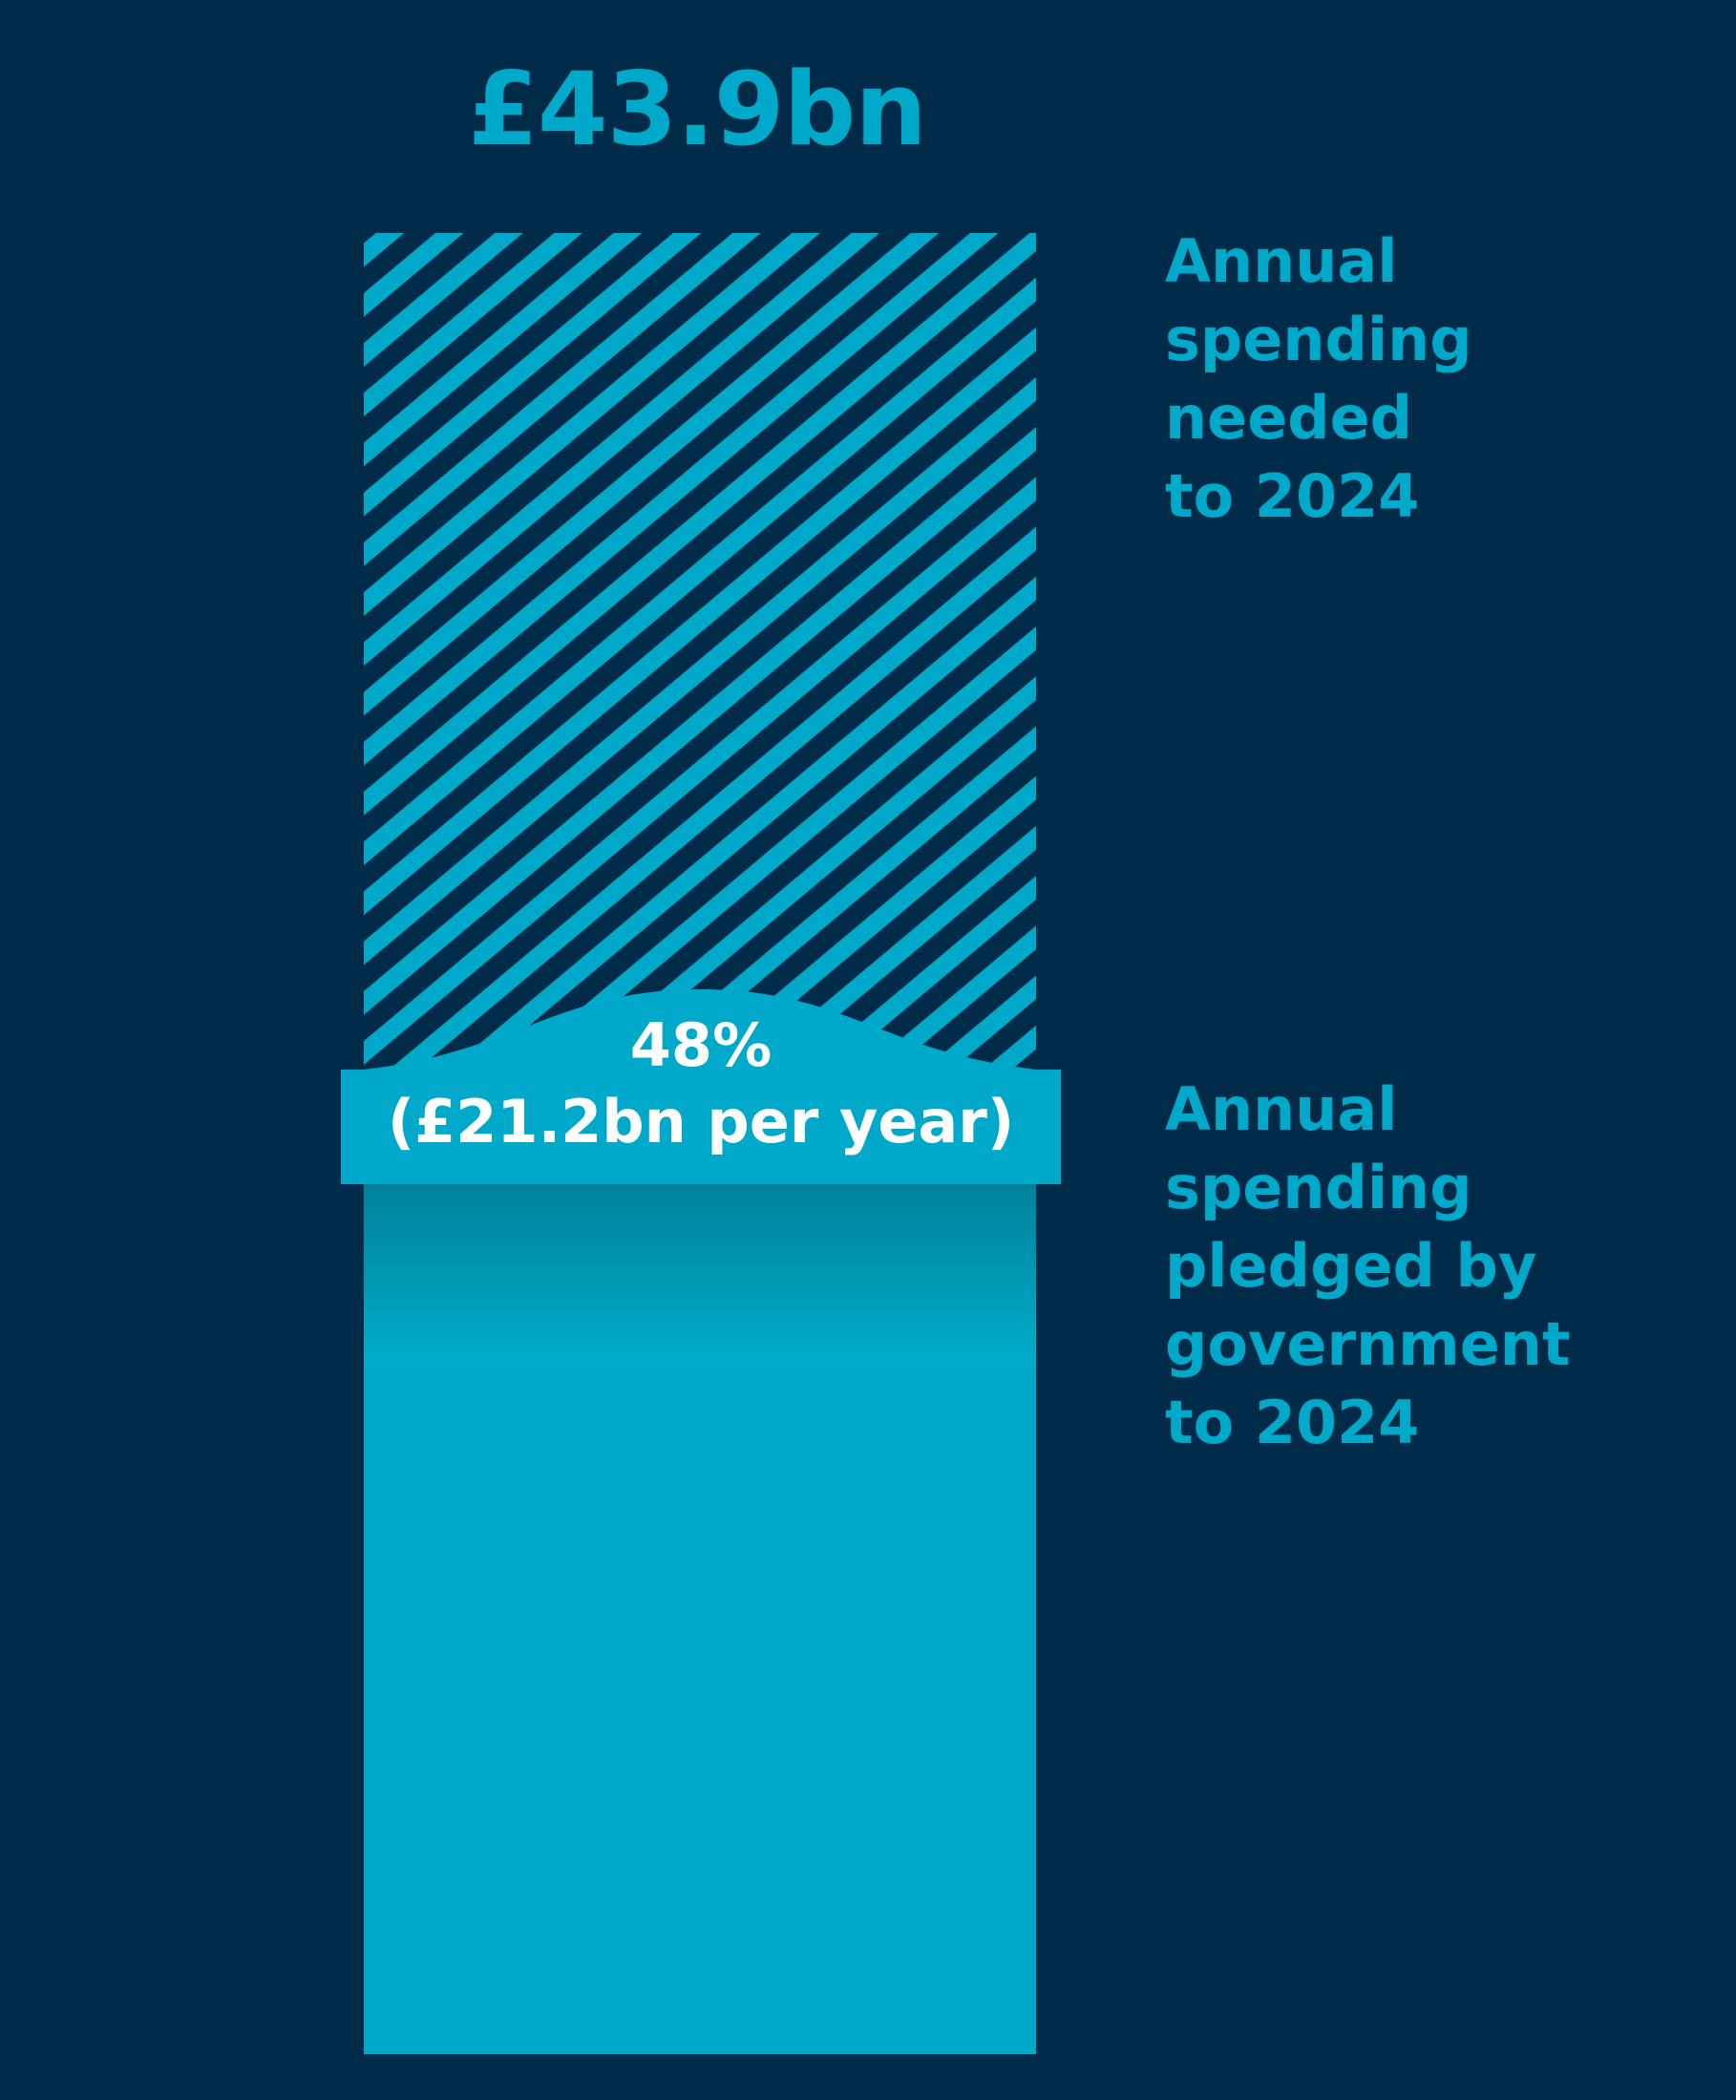  I want to click on percentage-detail: (£21.2bn per year), so click(701, 1121).